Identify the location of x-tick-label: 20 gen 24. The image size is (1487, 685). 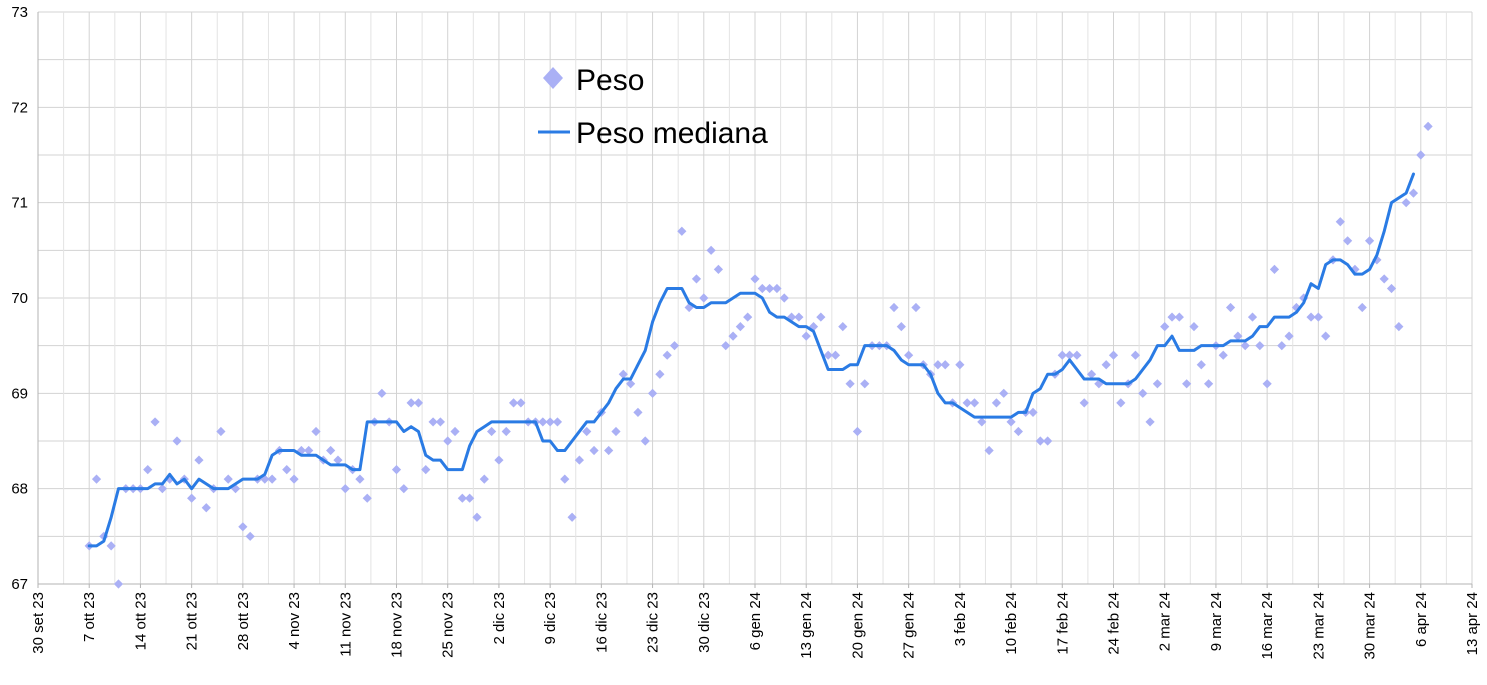
(857, 625).